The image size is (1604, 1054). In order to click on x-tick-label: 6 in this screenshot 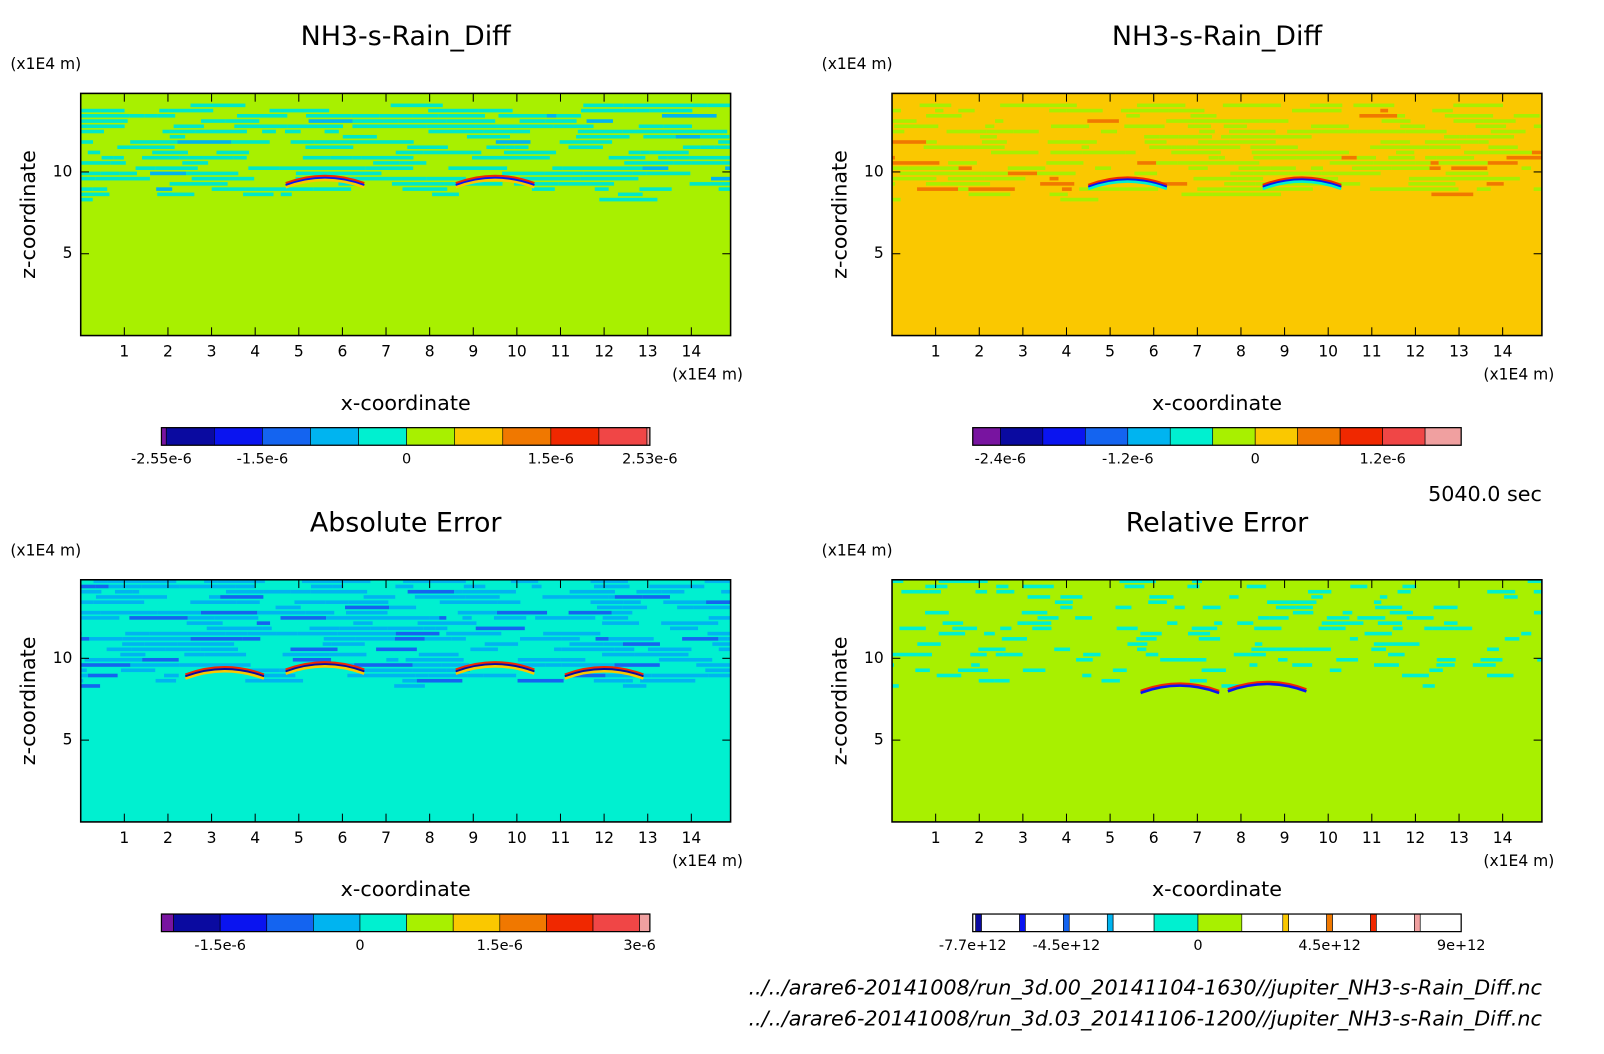, I will do `click(342, 352)`.